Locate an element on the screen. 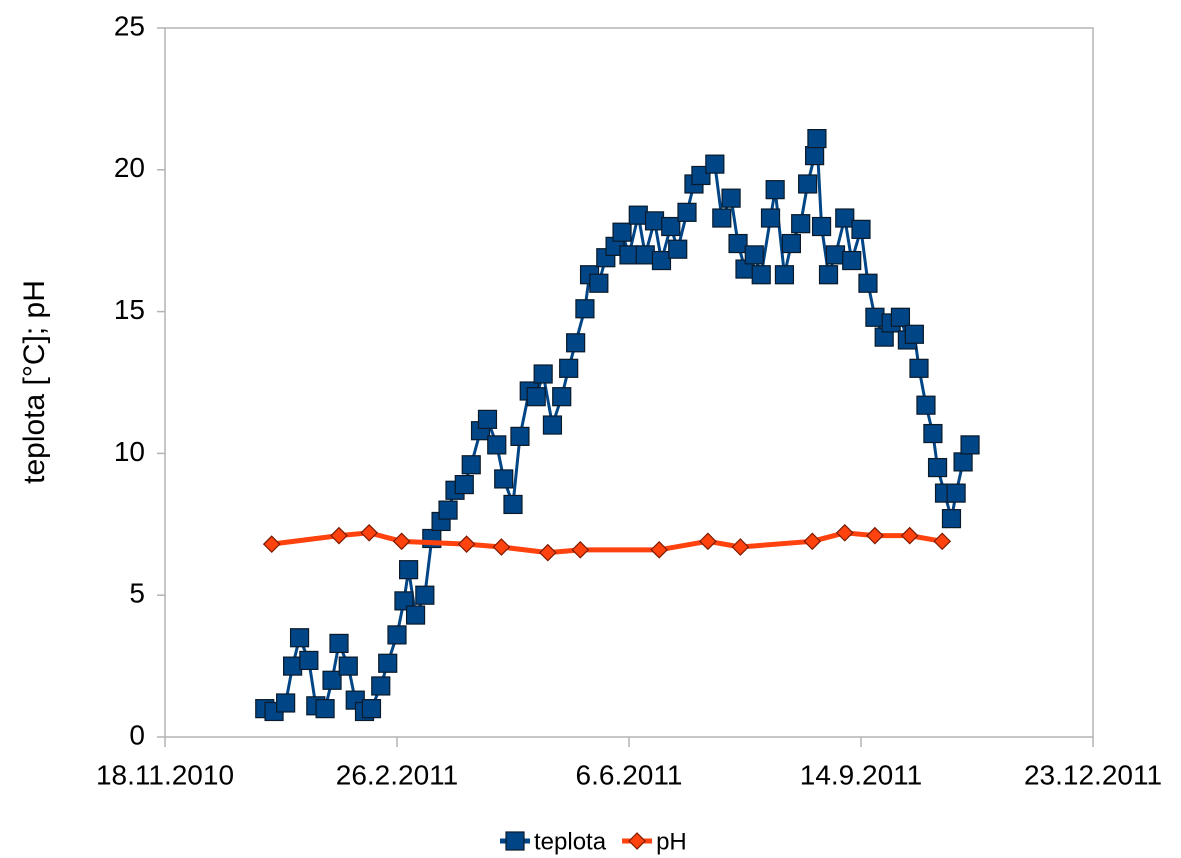 The height and width of the screenshot is (858, 1181). y-tick-label: 25 is located at coordinates (129, 25).